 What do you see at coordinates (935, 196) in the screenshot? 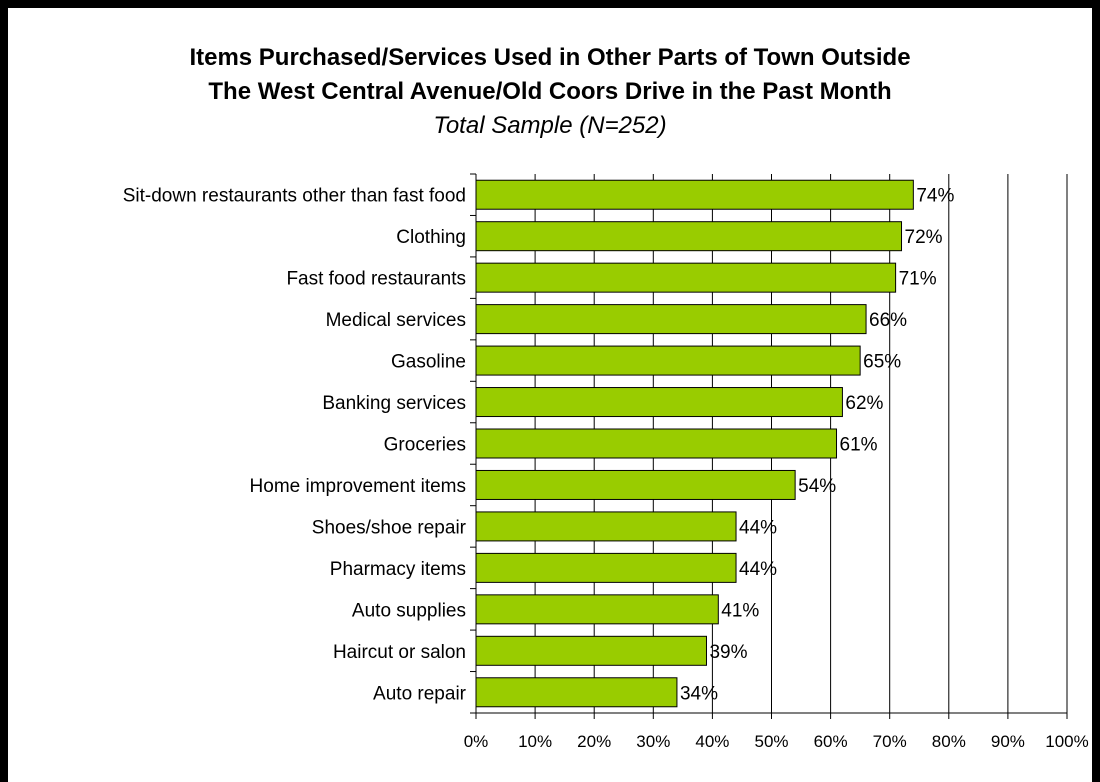
I see `data-label: 74%` at bounding box center [935, 196].